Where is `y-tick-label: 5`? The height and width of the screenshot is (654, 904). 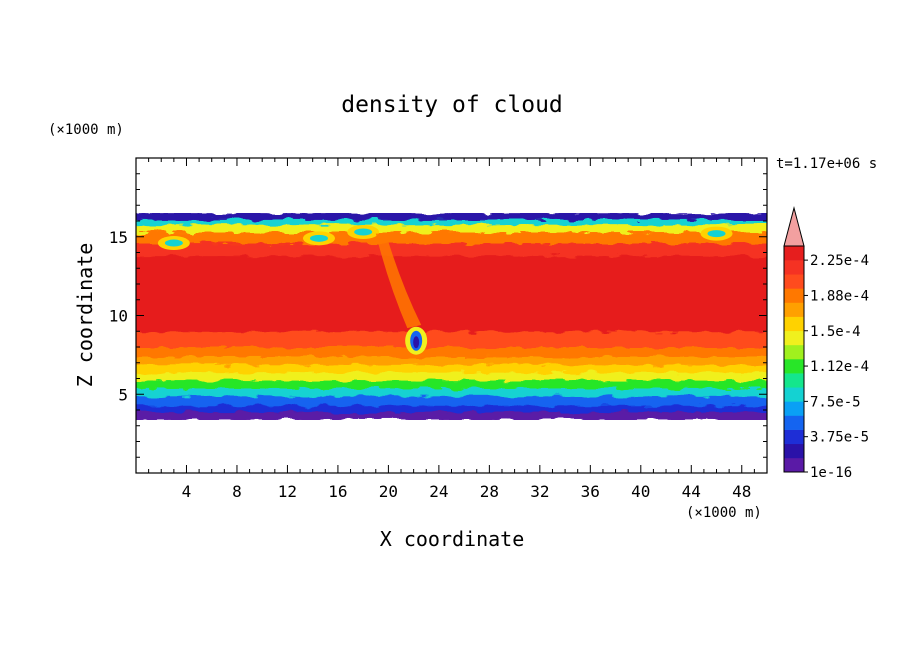
y-tick-label: 5 is located at coordinates (123, 394).